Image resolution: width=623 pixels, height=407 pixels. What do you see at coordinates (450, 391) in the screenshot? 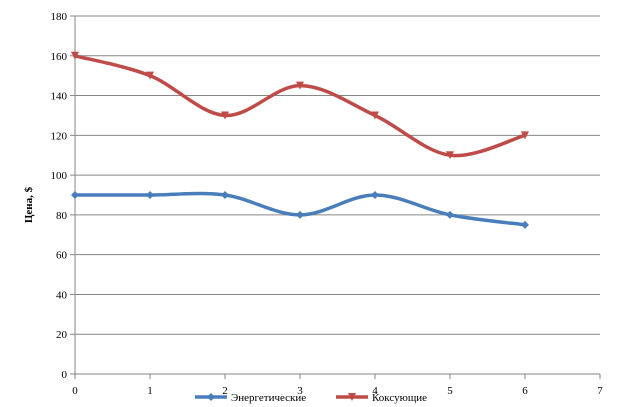
I see `x-tick-label: 5` at bounding box center [450, 391].